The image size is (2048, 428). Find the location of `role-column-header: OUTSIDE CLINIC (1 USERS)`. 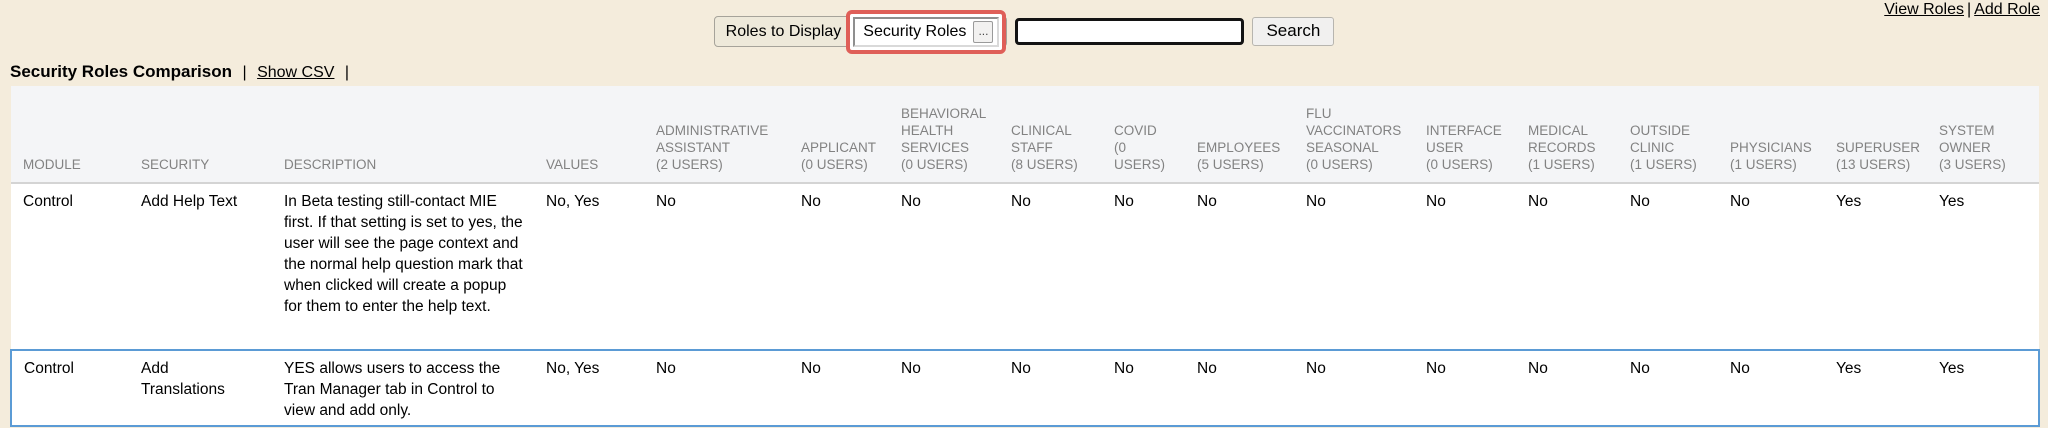

role-column-header: OUTSIDE CLINIC (1 USERS) is located at coordinates (1668, 135).